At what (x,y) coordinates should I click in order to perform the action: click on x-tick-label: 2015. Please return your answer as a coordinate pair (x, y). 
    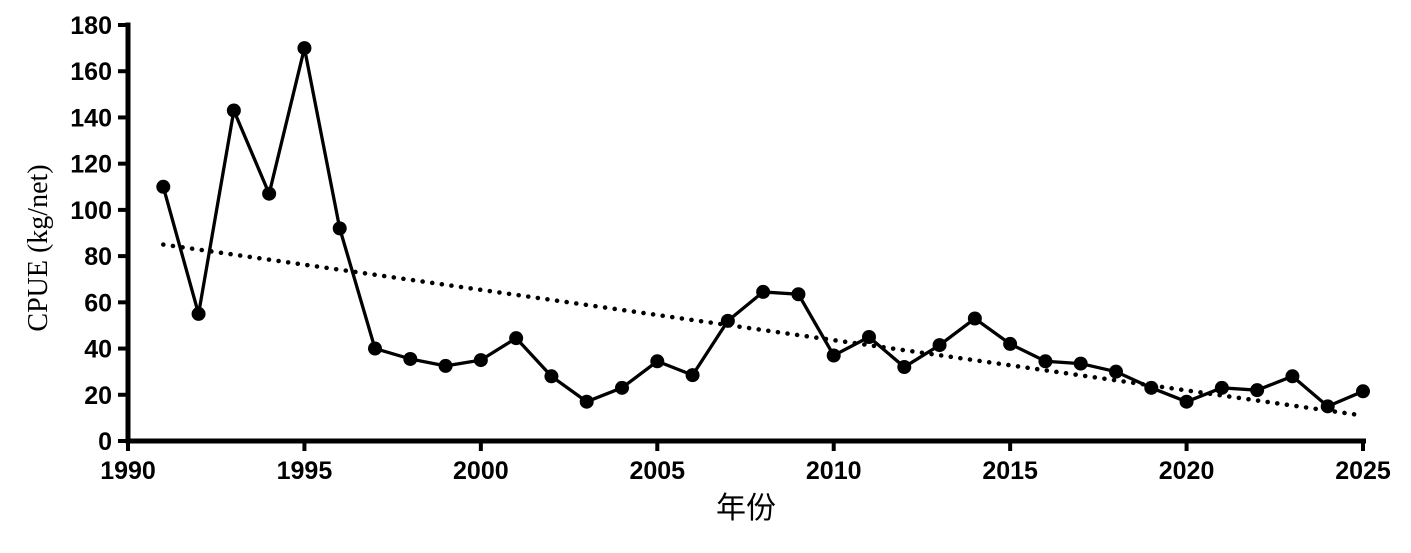
    Looking at the image, I should click on (1010, 471).